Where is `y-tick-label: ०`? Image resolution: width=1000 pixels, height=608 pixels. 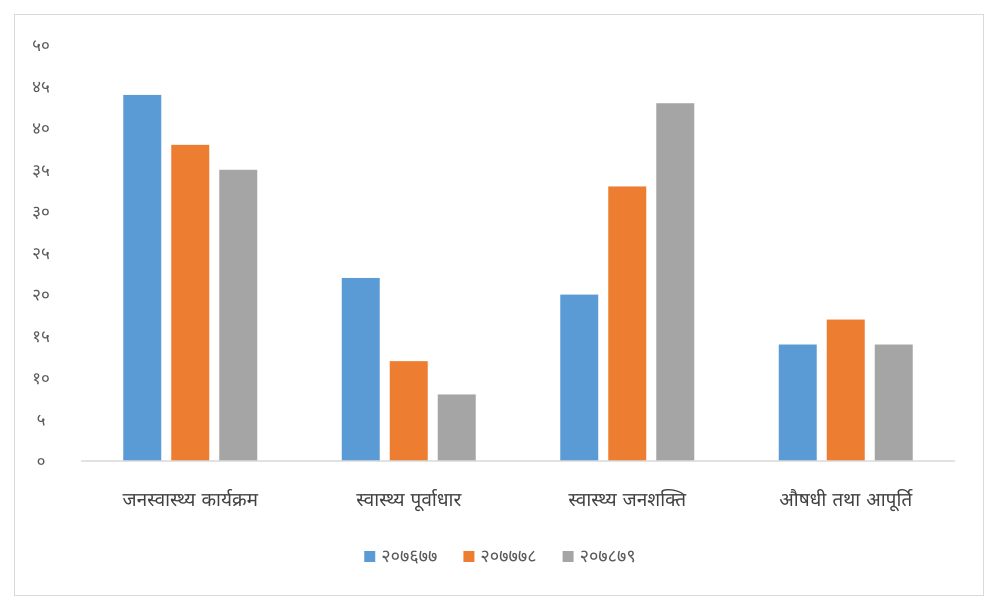
y-tick-label: ० is located at coordinates (41, 462).